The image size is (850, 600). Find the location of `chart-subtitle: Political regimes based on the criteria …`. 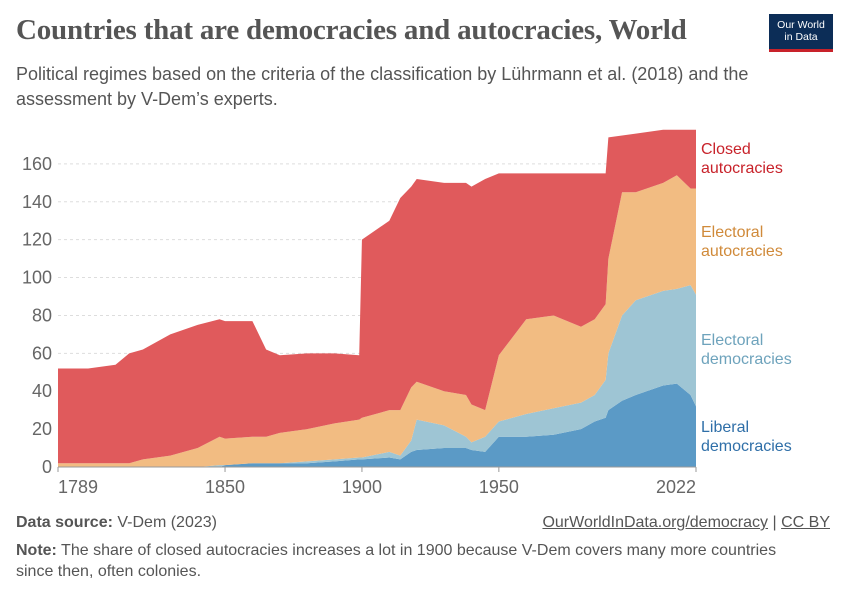

chart-subtitle: Political regimes based on the criteria … is located at coordinates (382, 86).